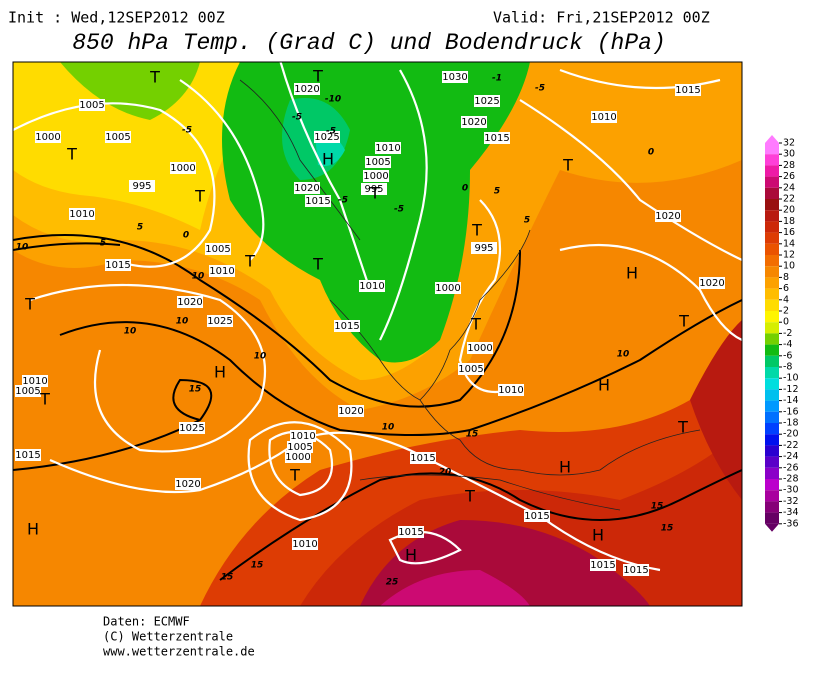 The height and width of the screenshot is (675, 815). What do you see at coordinates (789, 255) in the screenshot?
I see `colorbar-label: 12` at bounding box center [789, 255].